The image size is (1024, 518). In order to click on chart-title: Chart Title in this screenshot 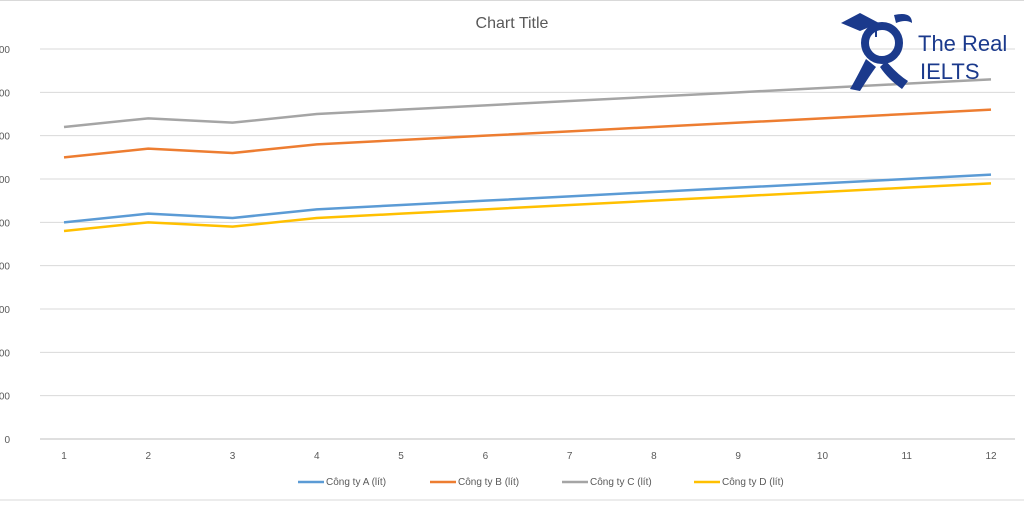, I will do `click(512, 23)`.